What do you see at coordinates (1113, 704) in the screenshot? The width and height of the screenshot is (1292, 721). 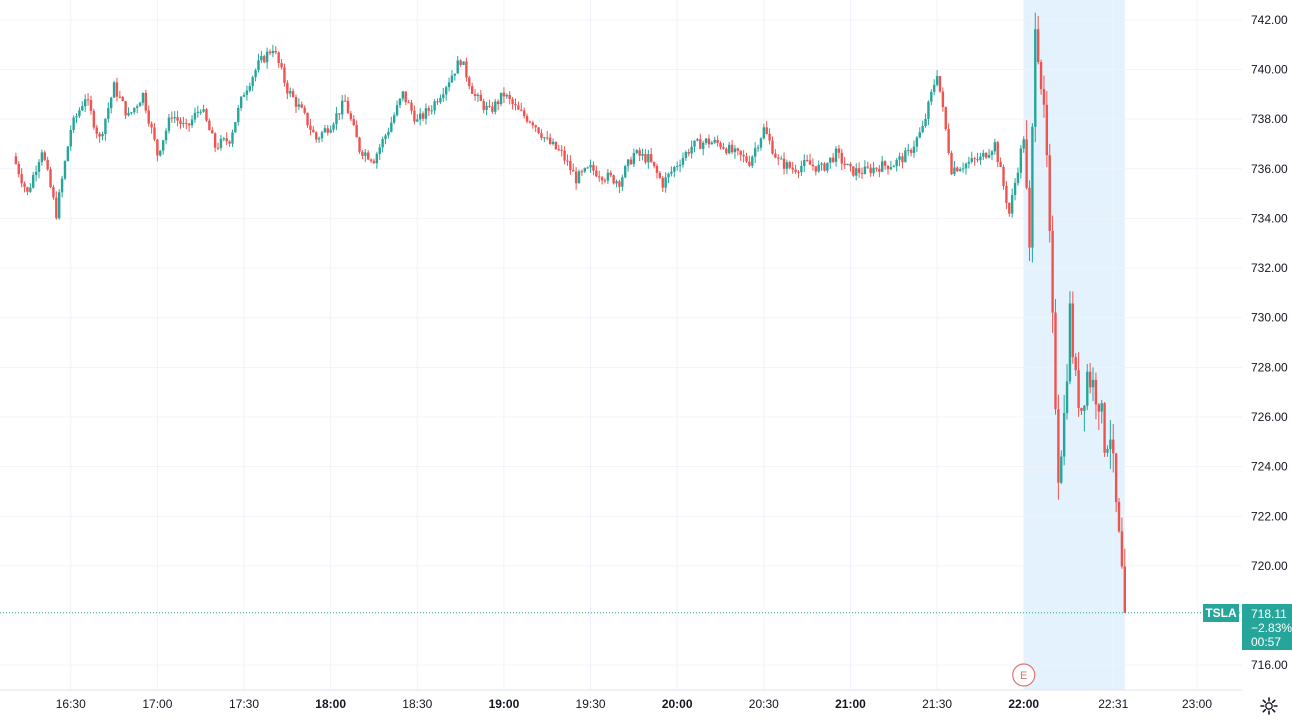 I see `x-tick-label: 22:31` at bounding box center [1113, 704].